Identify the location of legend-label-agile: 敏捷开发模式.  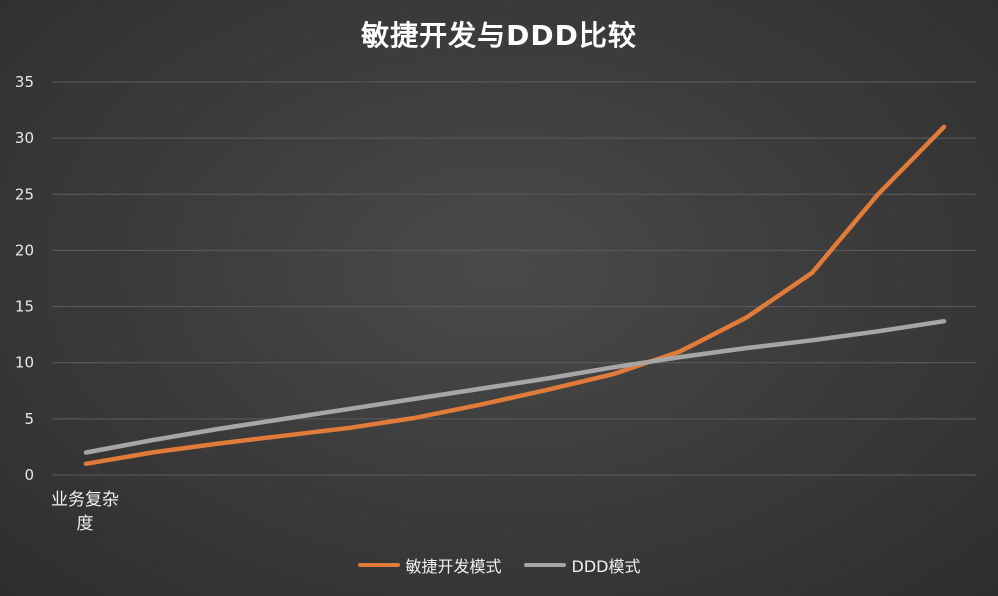
(453, 566).